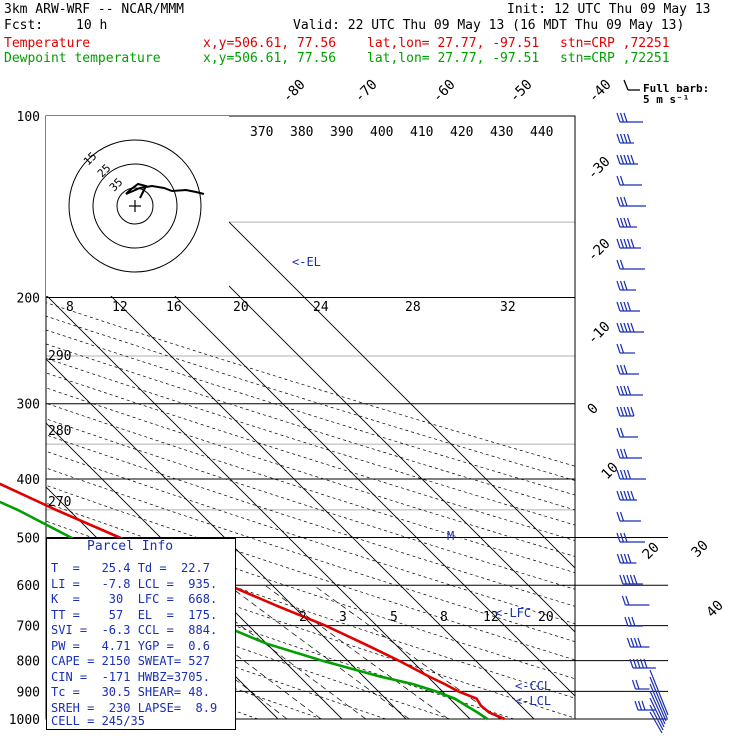 The width and height of the screenshot is (740, 740). I want to click on isotherm-right-label: -20, so click(599, 250).